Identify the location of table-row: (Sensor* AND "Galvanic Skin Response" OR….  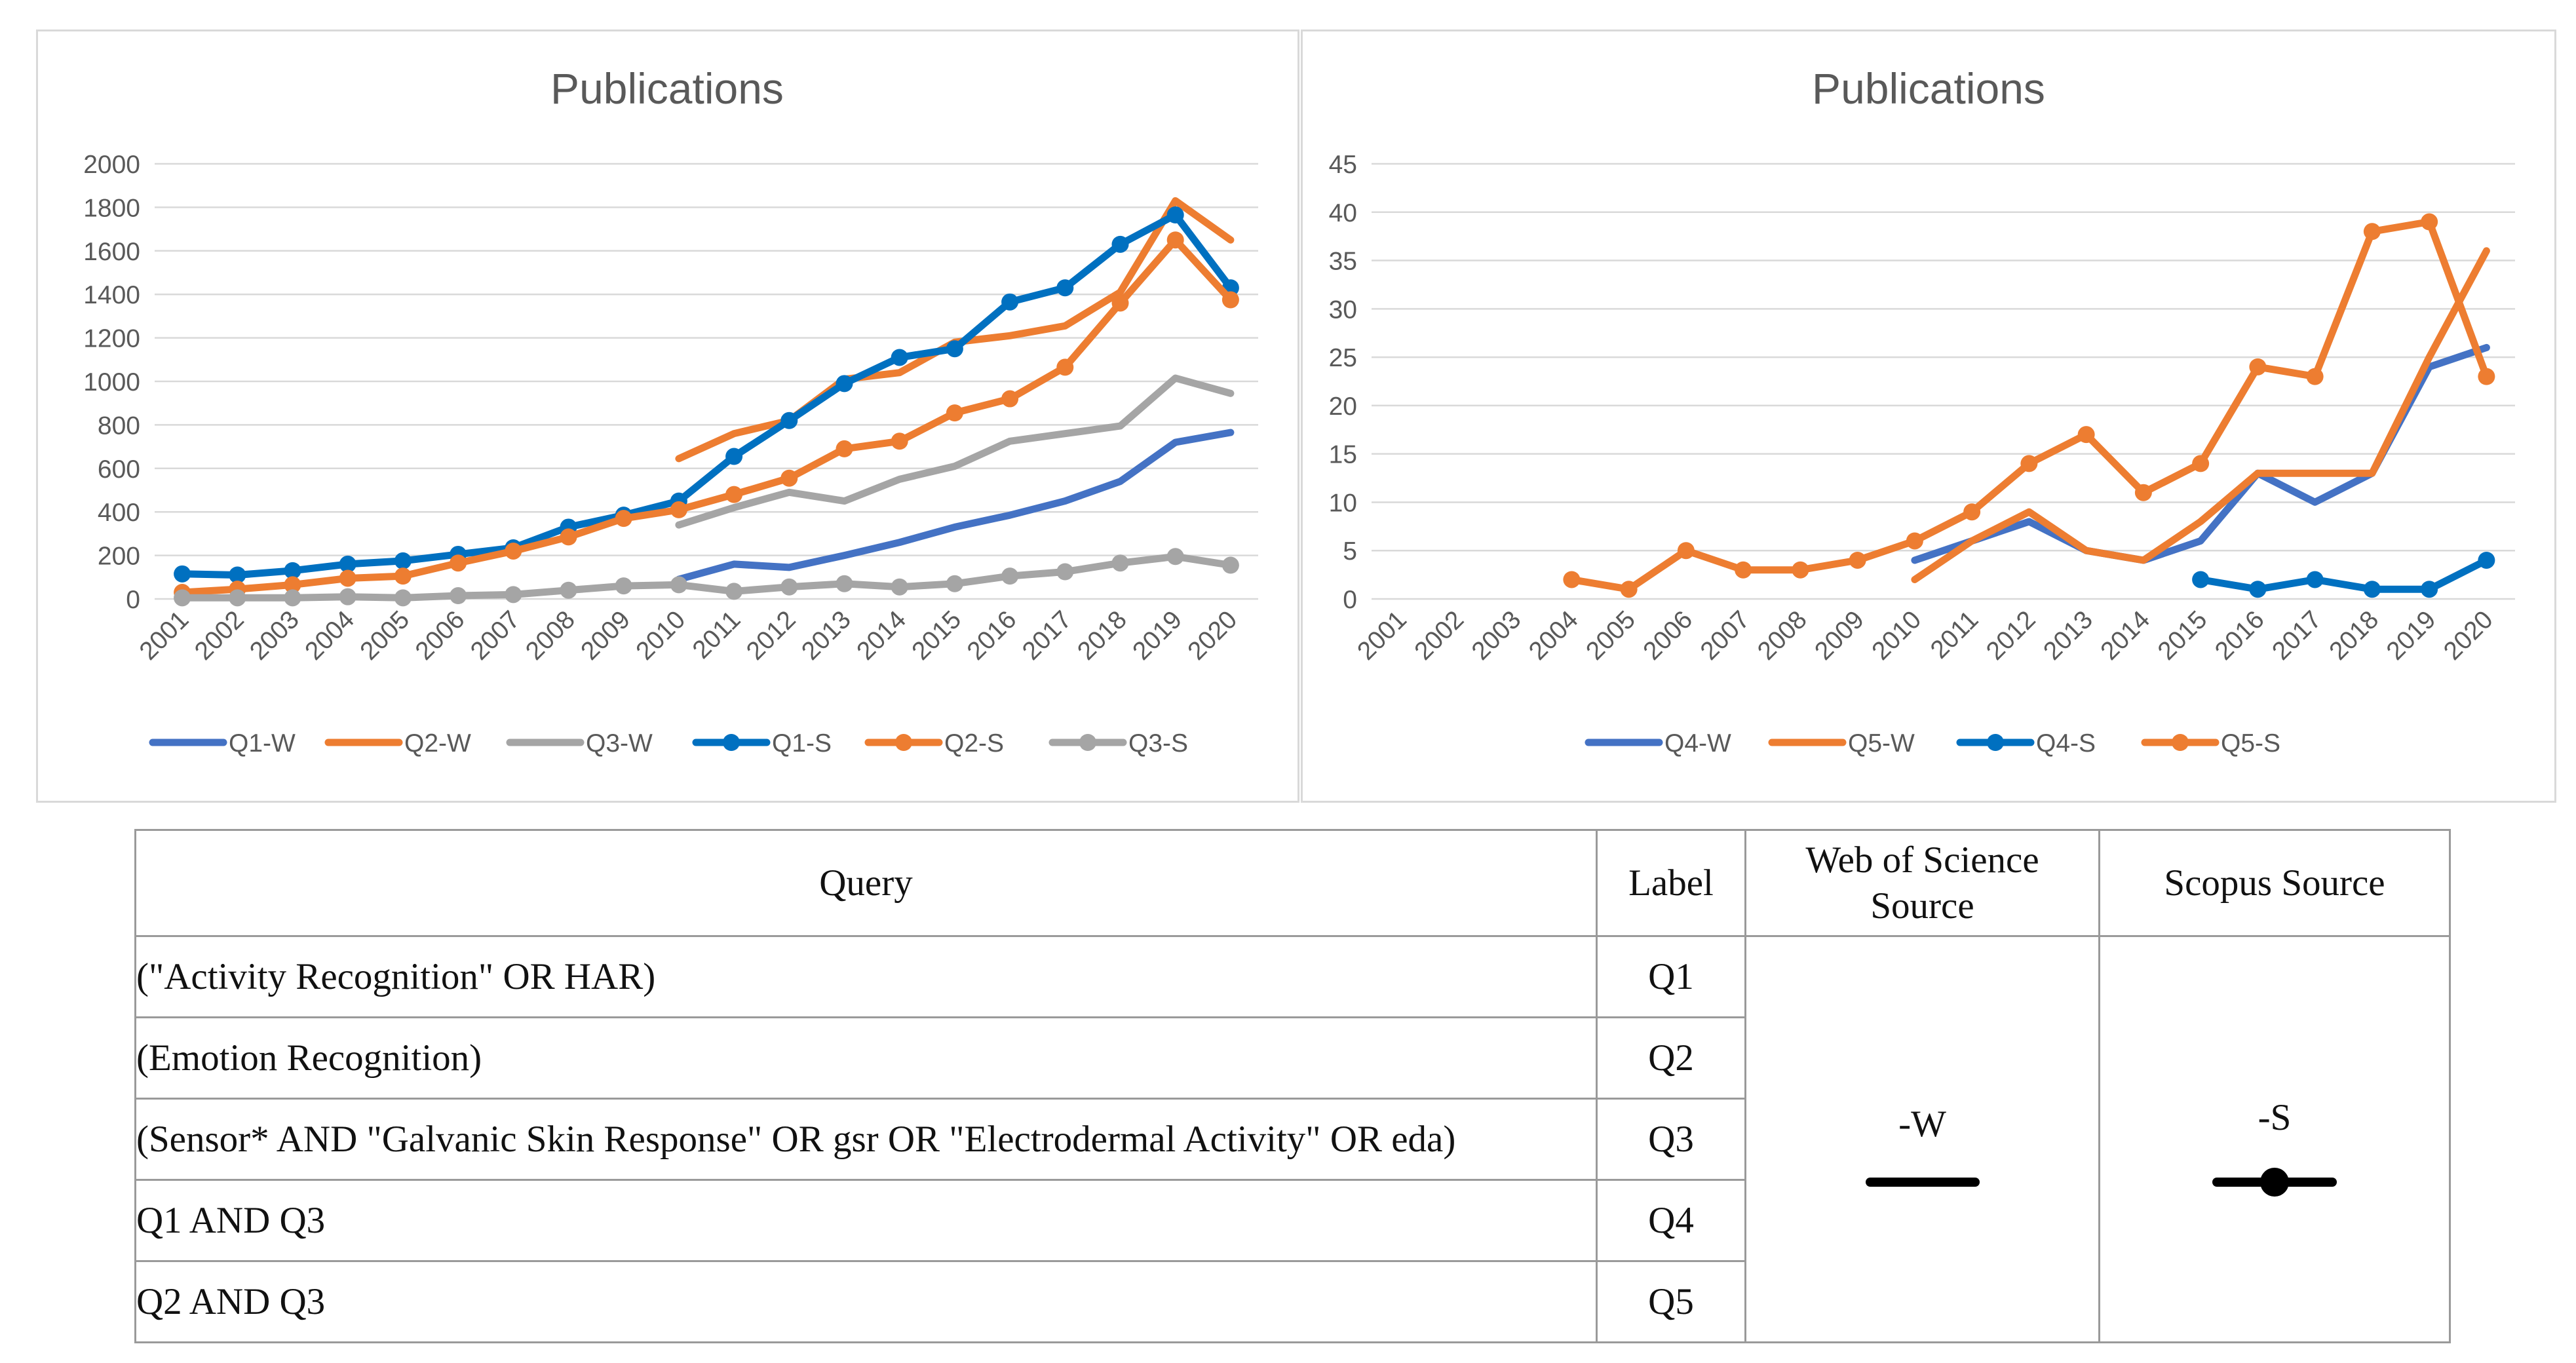
(1292, 1139).